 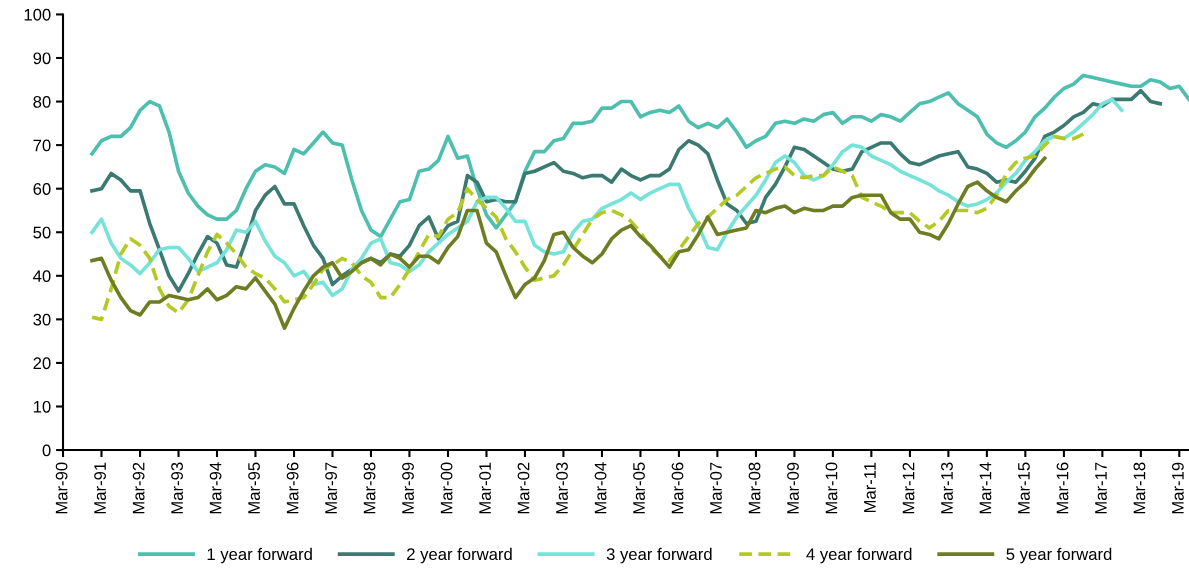 I want to click on y-tick-label: 20, so click(x=42, y=363).